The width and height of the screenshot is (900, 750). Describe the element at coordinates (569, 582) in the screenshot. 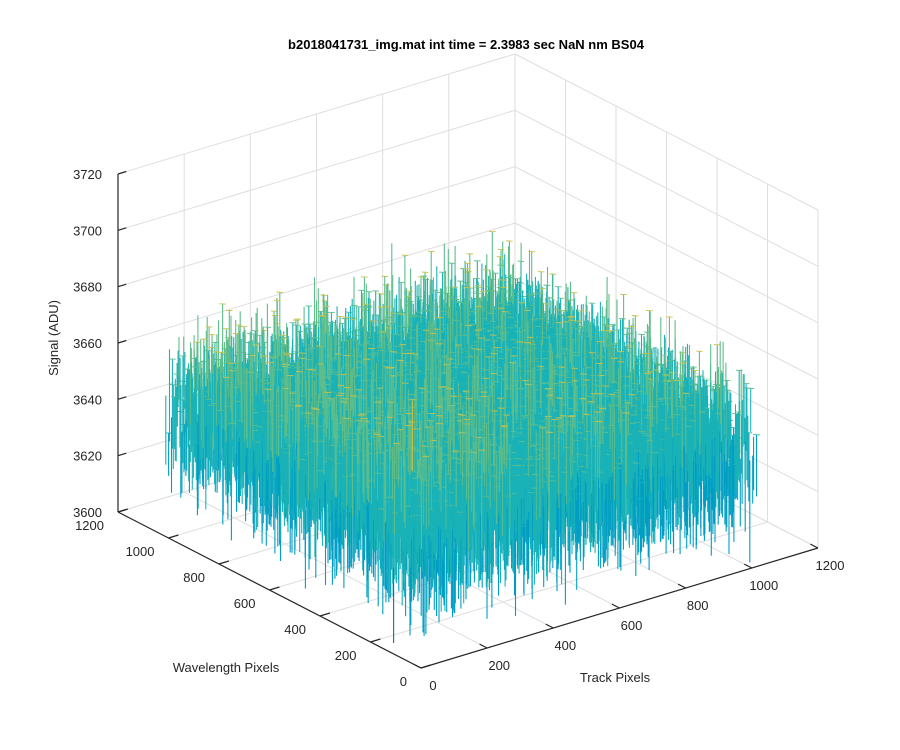

I see `floor-gridline` at that location.